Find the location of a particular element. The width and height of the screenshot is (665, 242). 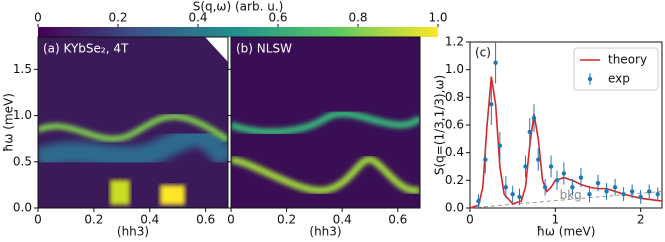

panel-label: (b) NLSW is located at coordinates (264, 49).